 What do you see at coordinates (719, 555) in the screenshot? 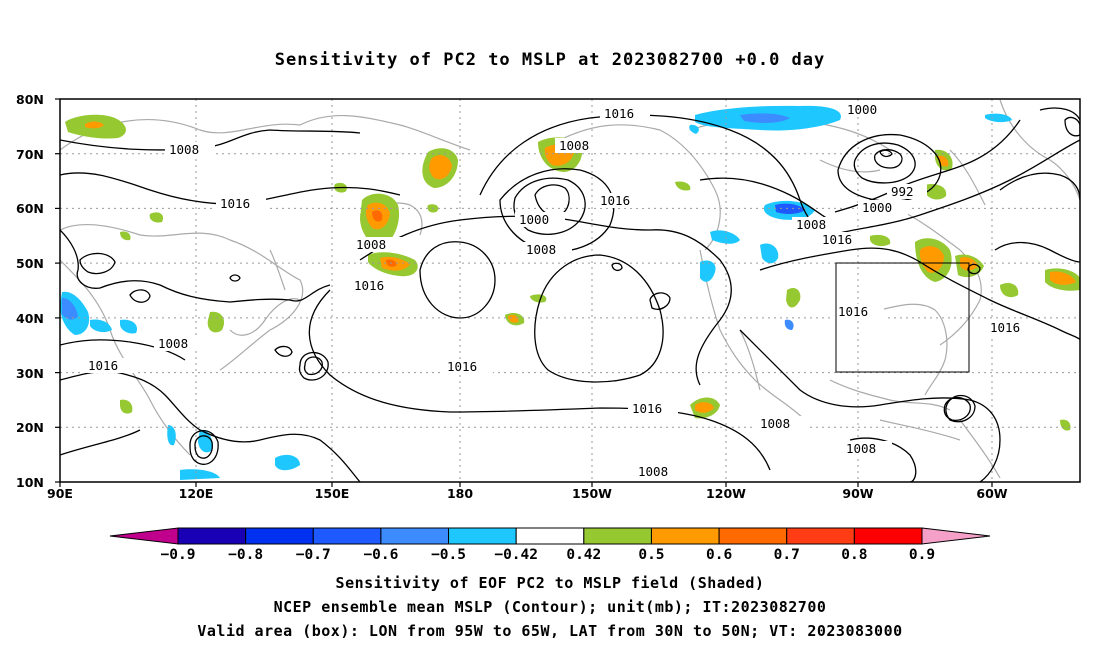
I see `colorbar-label: 0.6` at bounding box center [719, 555].